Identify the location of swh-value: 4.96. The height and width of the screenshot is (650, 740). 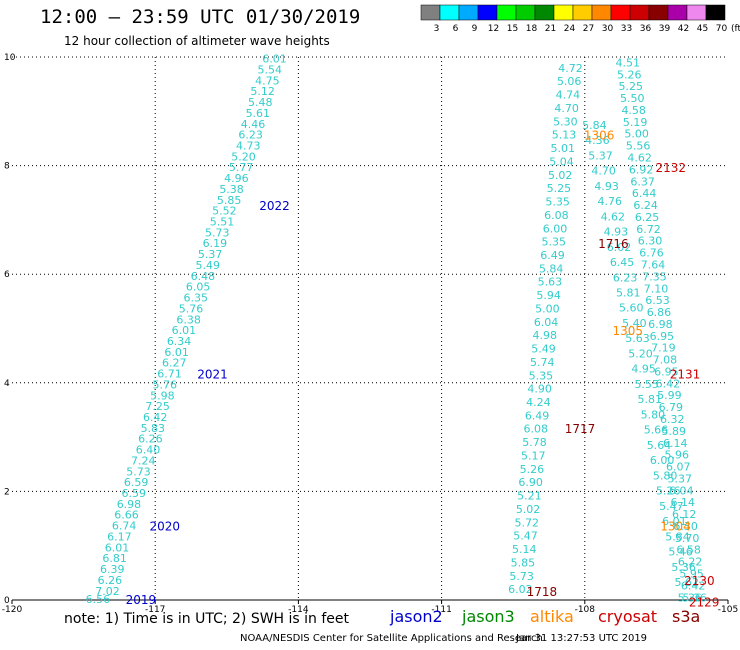
(236, 178).